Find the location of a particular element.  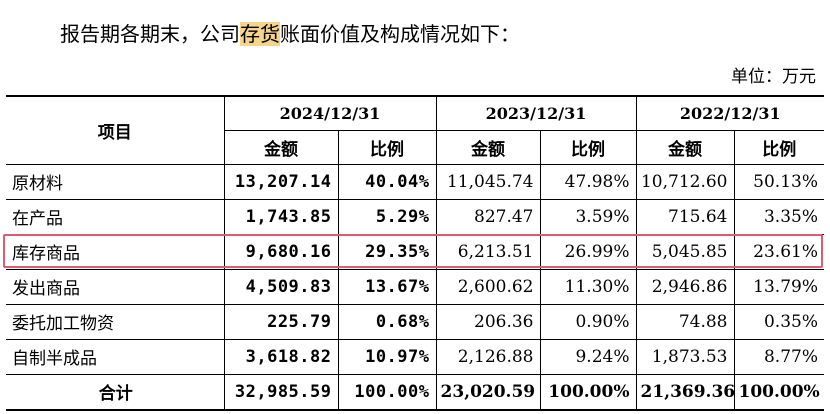

cell-value: 6,213.51 is located at coordinates (488, 251).